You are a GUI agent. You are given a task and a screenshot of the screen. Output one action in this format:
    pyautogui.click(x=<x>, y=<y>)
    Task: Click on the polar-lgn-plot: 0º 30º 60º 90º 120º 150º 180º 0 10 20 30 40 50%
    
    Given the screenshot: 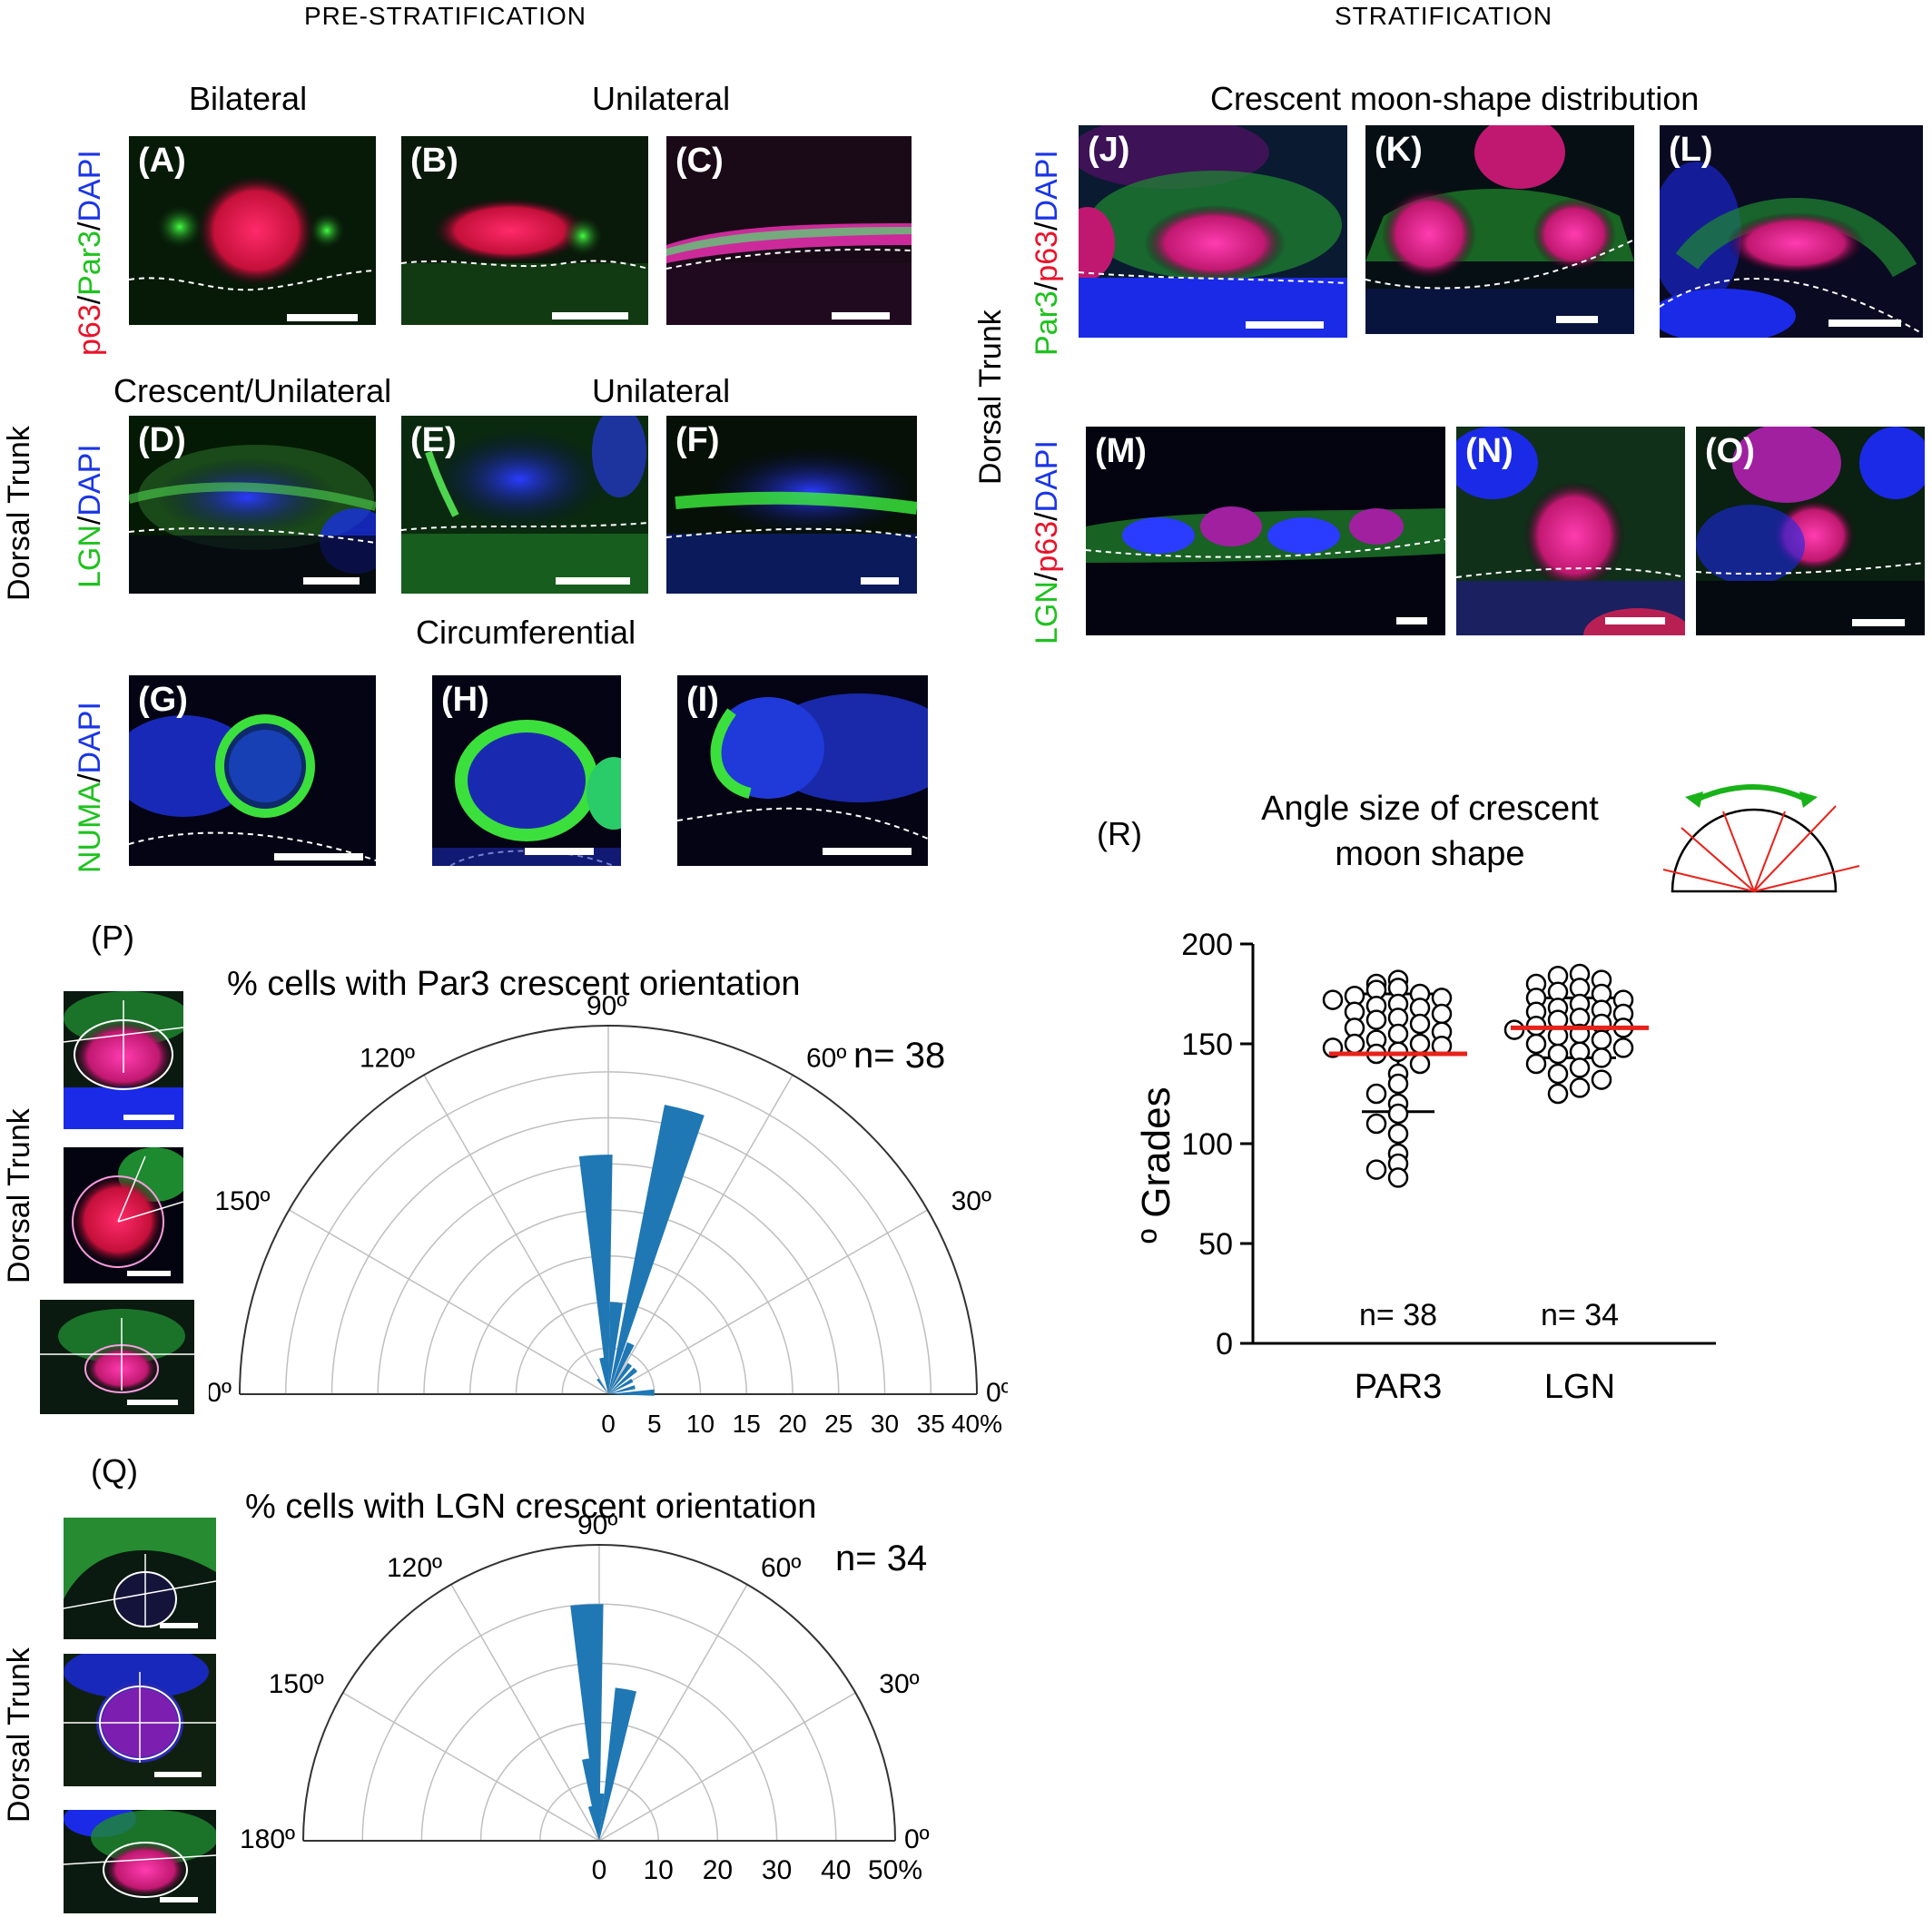 What is the action you would take?
    pyautogui.click(x=585, y=1697)
    